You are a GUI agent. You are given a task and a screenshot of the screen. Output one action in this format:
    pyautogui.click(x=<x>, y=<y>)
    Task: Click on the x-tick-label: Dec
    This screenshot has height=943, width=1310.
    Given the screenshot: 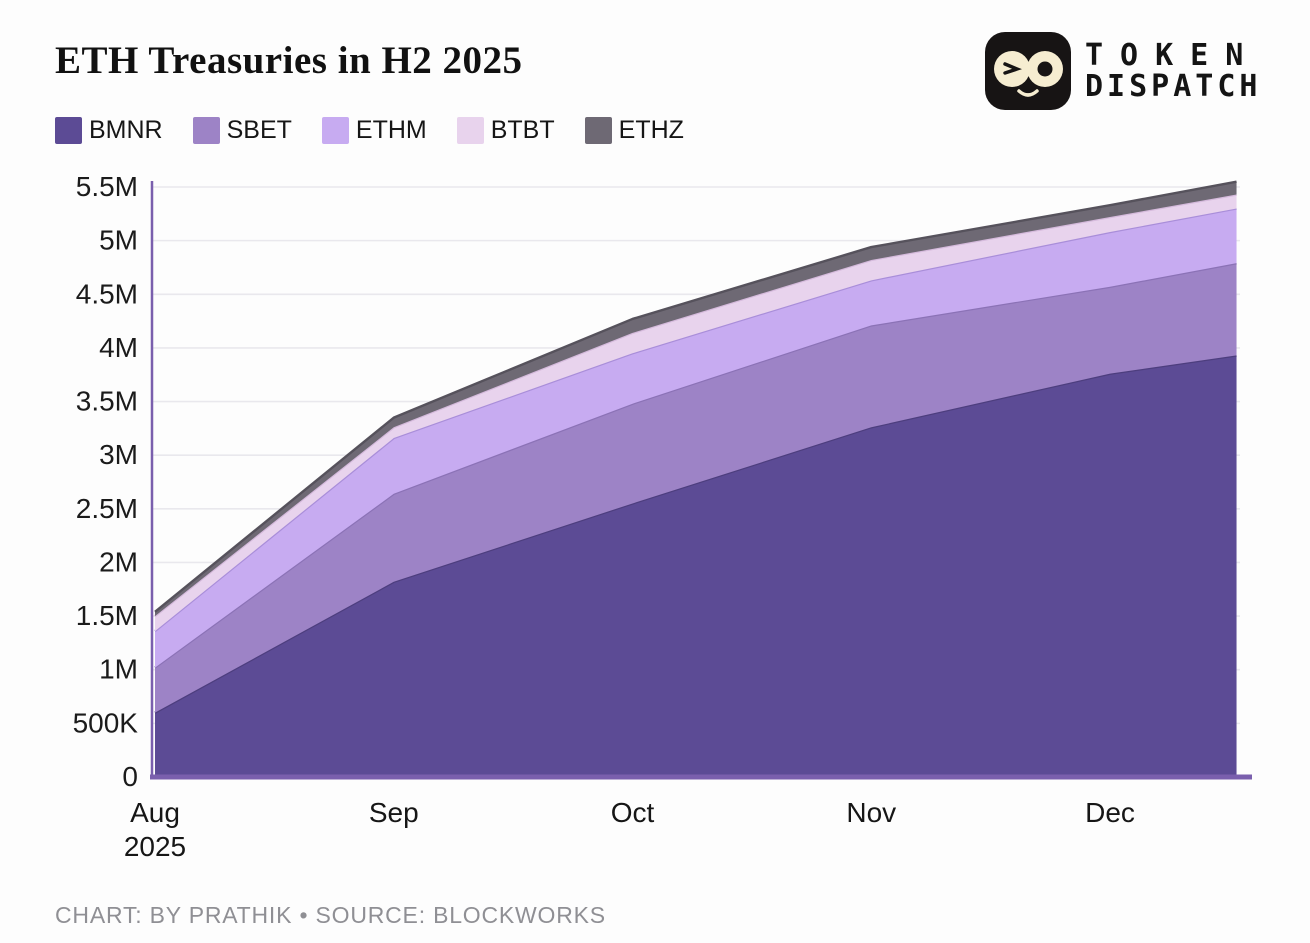 What is the action you would take?
    pyautogui.click(x=1110, y=812)
    